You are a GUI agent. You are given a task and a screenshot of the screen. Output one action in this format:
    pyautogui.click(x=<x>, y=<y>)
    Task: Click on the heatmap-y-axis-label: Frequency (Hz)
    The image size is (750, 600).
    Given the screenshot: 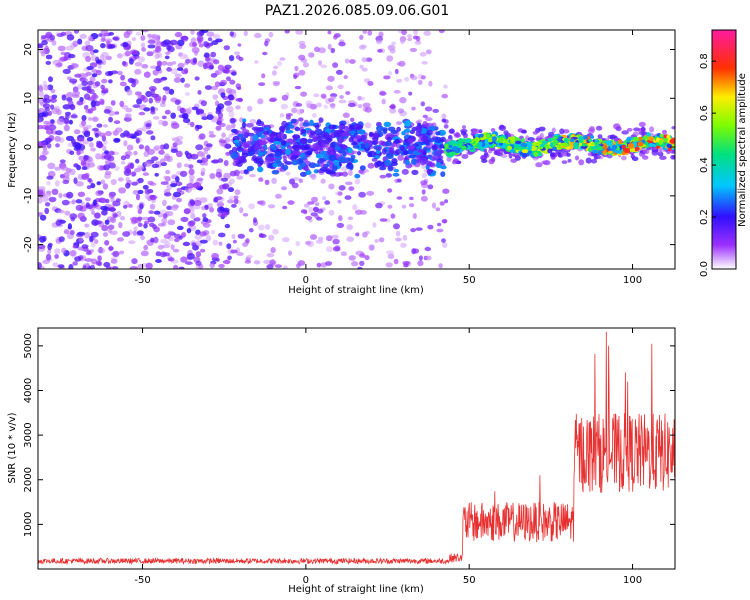 What is the action you would take?
    pyautogui.click(x=12, y=150)
    